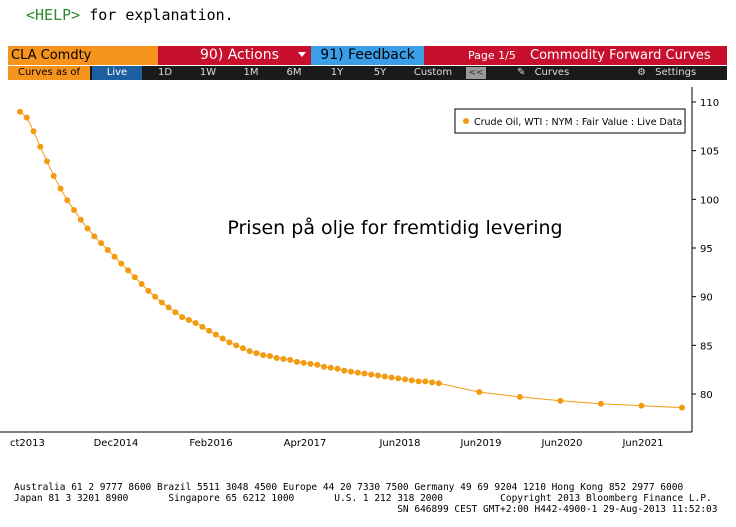 The height and width of the screenshot is (527, 736). Describe the element at coordinates (476, 73) in the screenshot. I see `collapse-button: <<` at that location.